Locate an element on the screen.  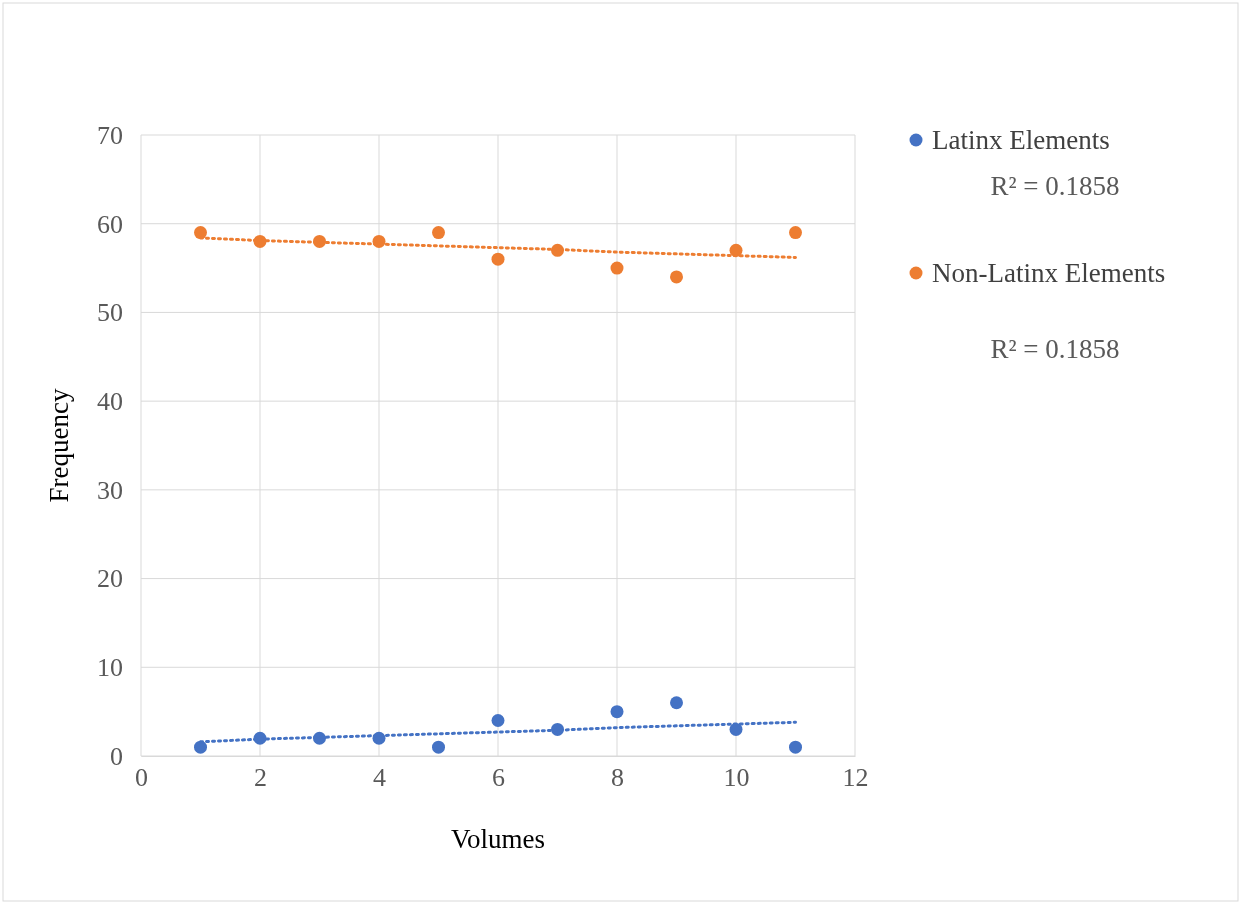
x-axis-title: Volumes is located at coordinates (498, 839).